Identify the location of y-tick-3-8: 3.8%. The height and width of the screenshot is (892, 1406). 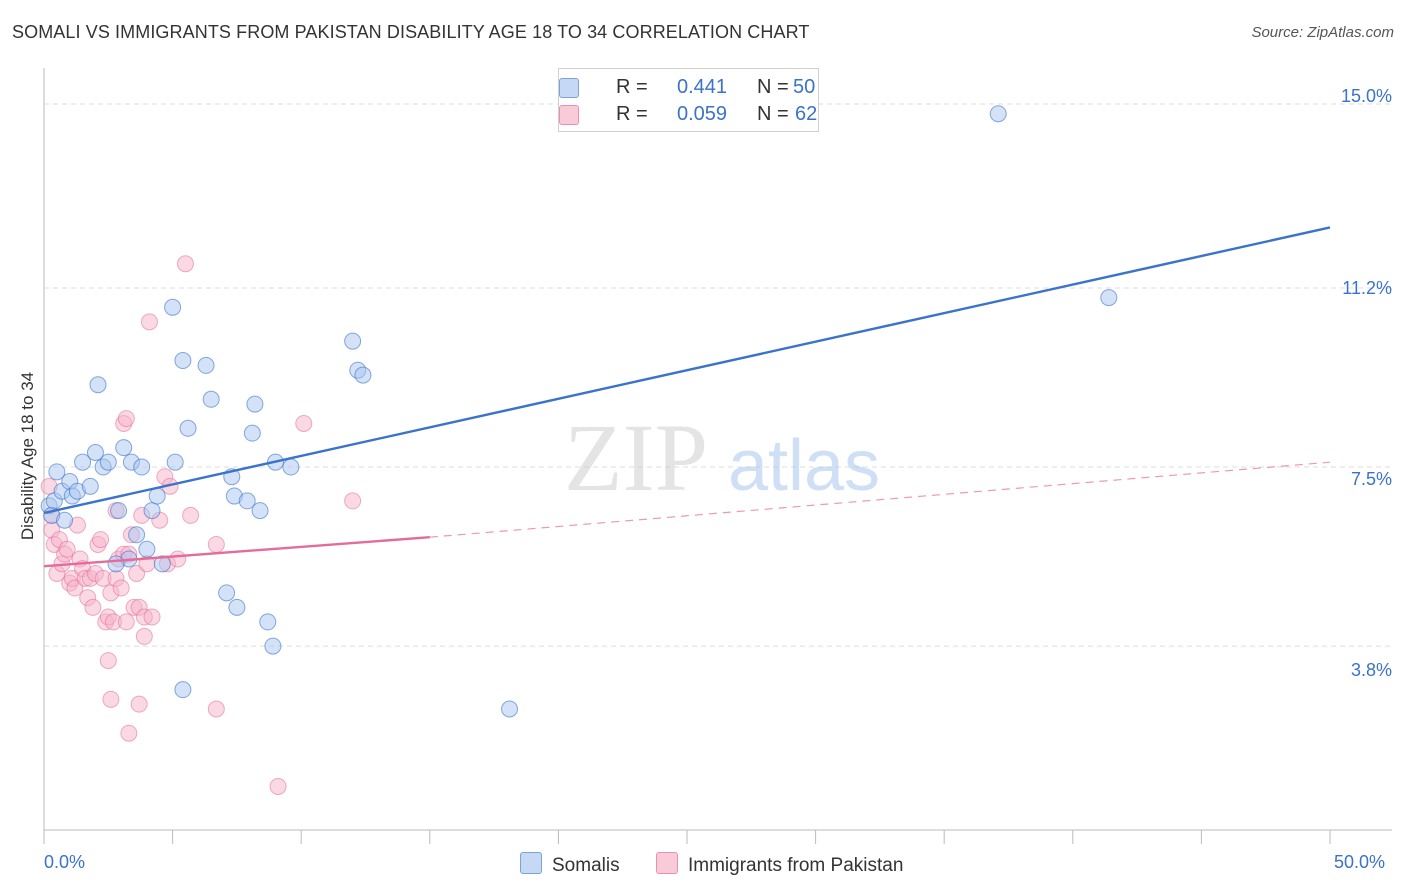
(1371, 670).